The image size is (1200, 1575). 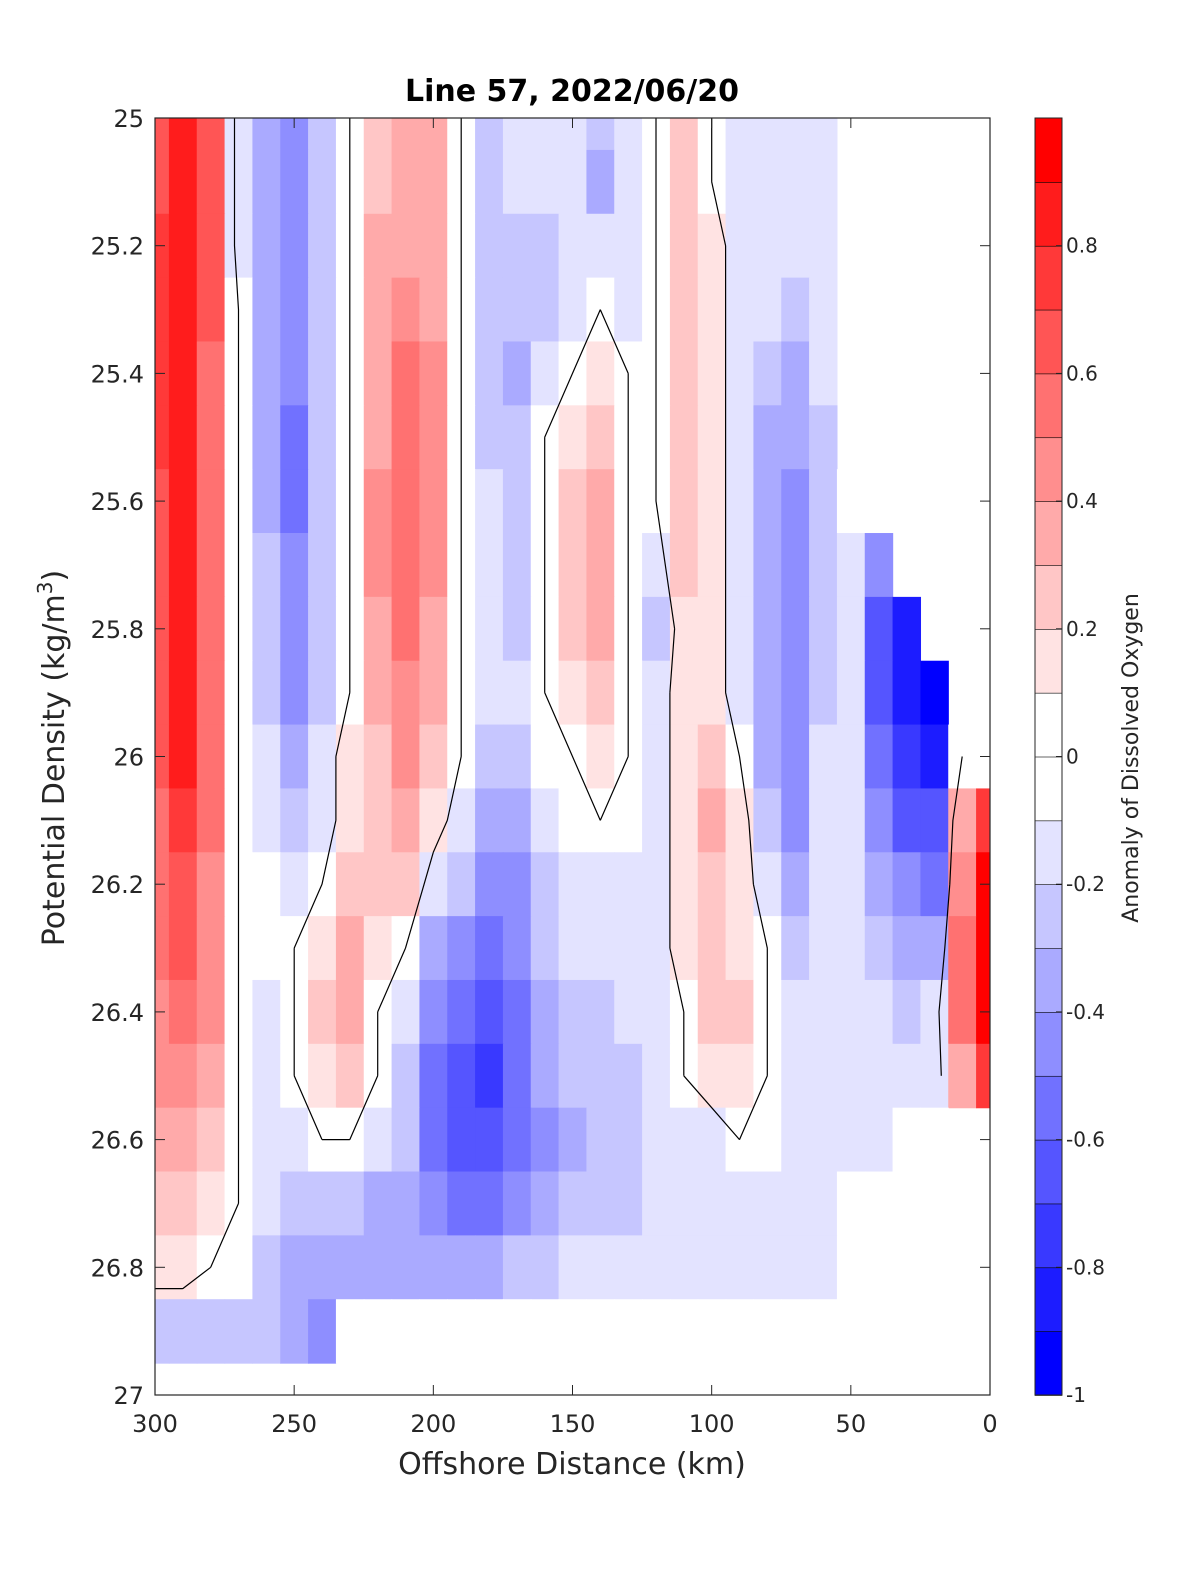 What do you see at coordinates (117, 630) in the screenshot?
I see `y-tick-label: 25.8` at bounding box center [117, 630].